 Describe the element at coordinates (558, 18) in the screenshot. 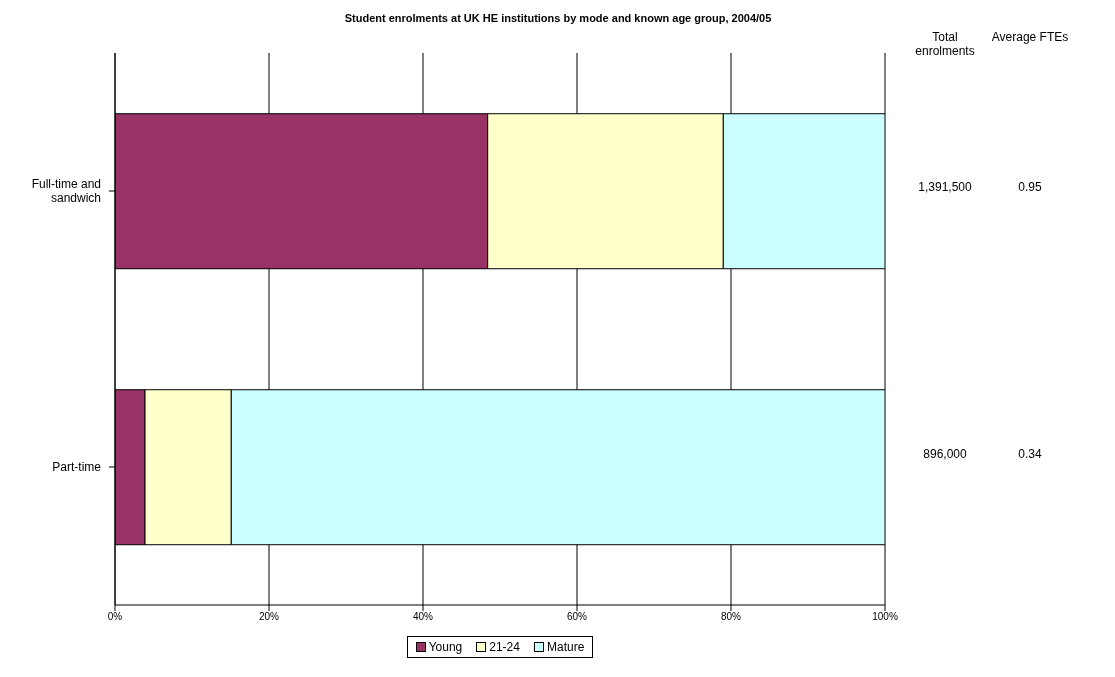

I see `chart-title: Student enrolments at UK HE institutions by mode and known age group, 2004/05` at that location.